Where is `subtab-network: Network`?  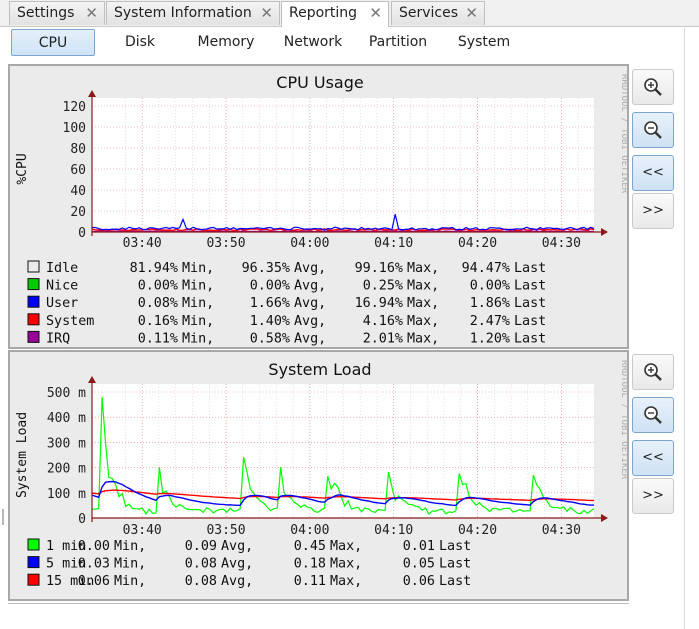 subtab-network: Network is located at coordinates (313, 42).